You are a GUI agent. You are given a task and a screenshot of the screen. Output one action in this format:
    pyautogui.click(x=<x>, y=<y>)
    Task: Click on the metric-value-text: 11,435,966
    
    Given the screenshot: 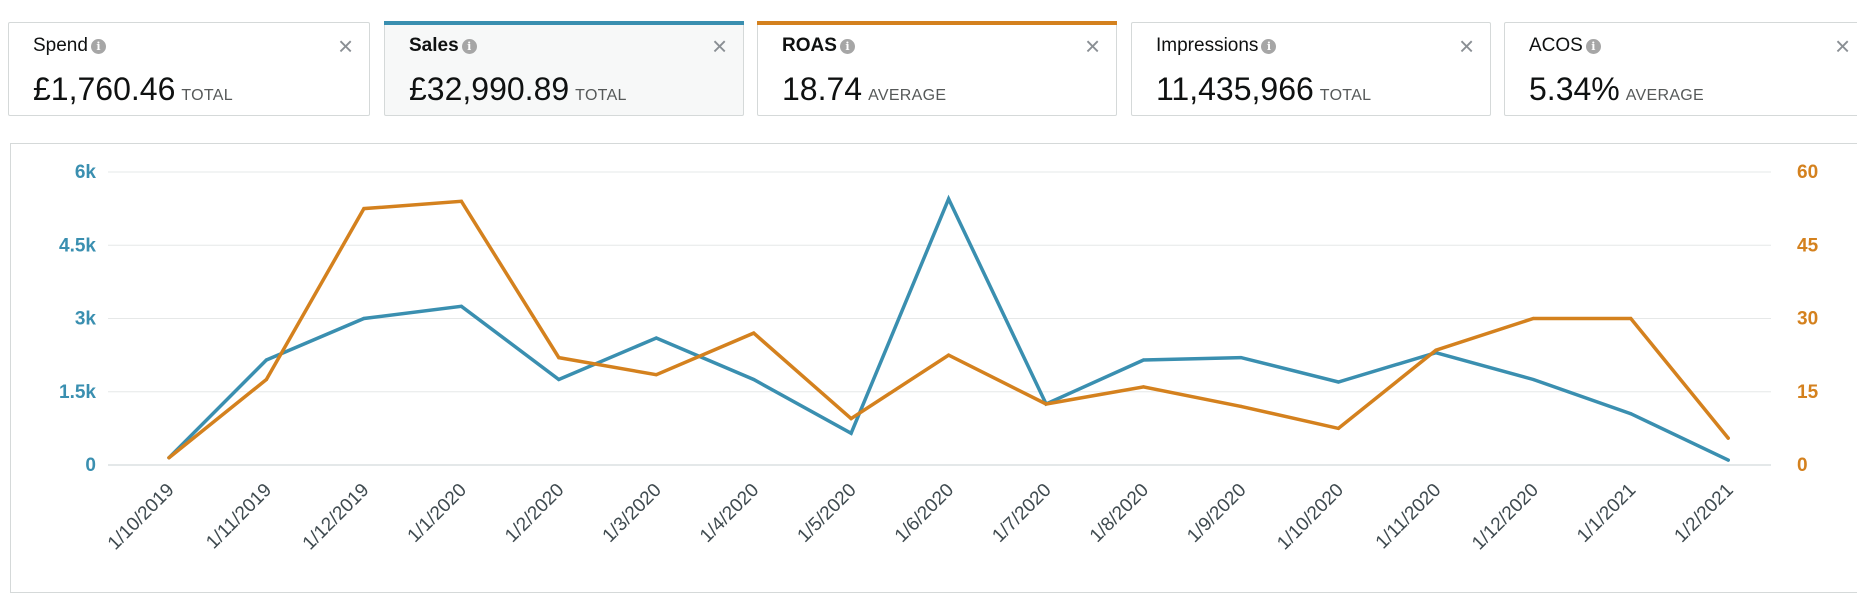 What is the action you would take?
    pyautogui.click(x=1235, y=89)
    